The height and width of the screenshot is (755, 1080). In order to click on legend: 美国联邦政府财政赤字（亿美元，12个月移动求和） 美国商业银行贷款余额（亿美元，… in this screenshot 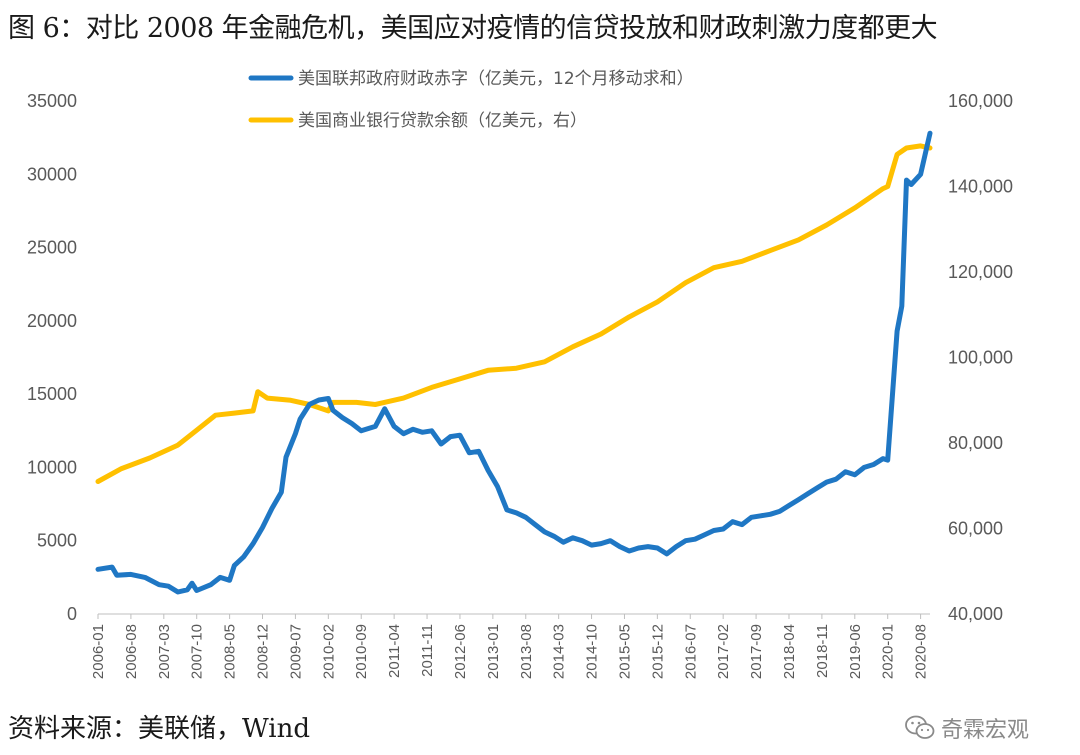, I will do `click(471, 100)`.